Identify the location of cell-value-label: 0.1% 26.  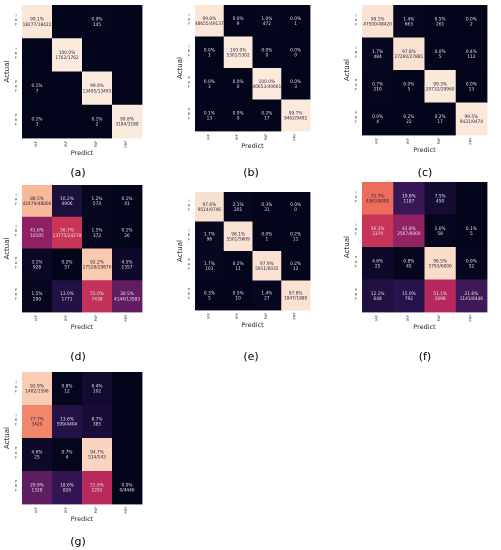
(127, 233).